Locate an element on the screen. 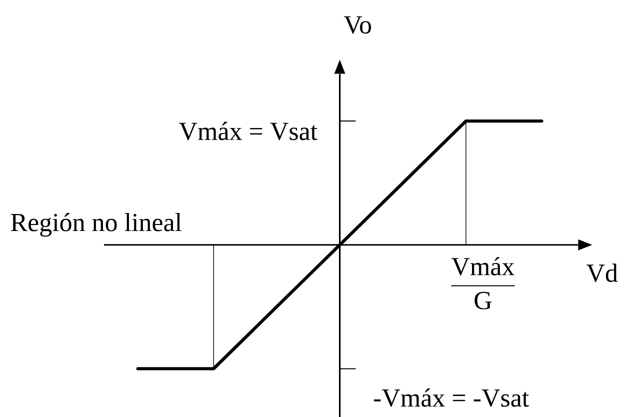 The image size is (624, 417). x-axis-title: Vd is located at coordinates (602, 273).